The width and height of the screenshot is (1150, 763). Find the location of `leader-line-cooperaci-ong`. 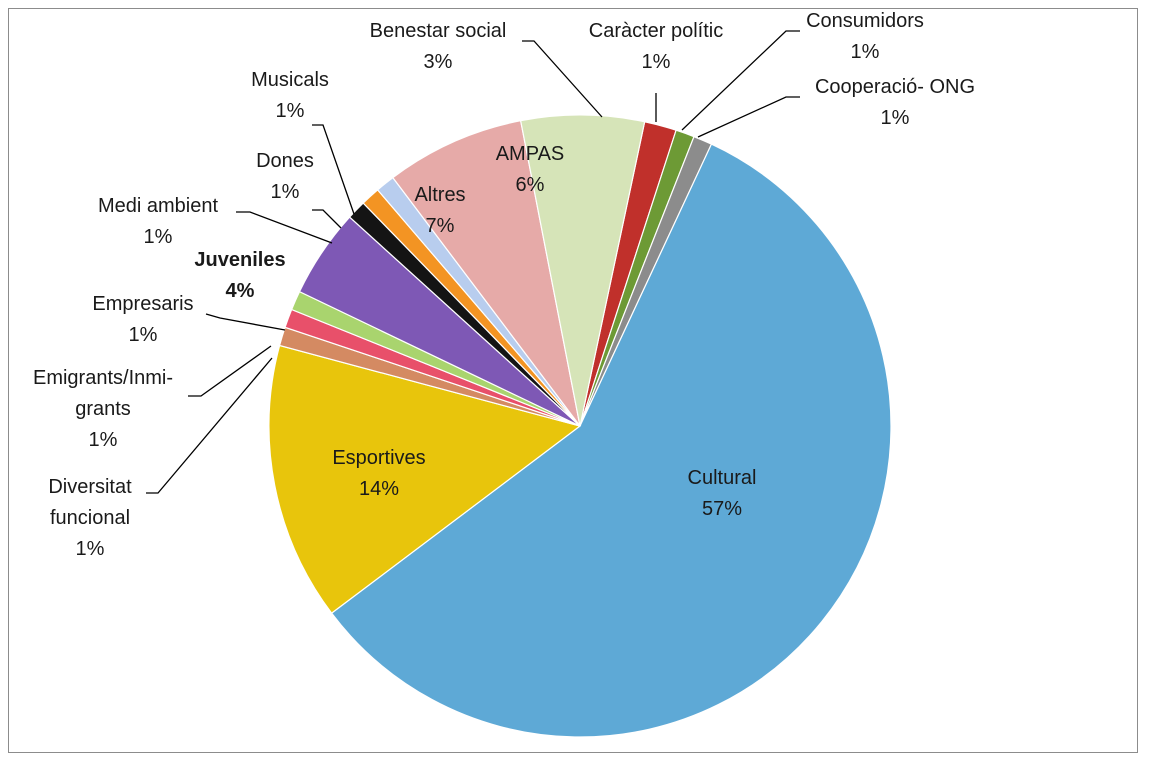

leader-line-cooperaci-ong is located at coordinates (748, 117).